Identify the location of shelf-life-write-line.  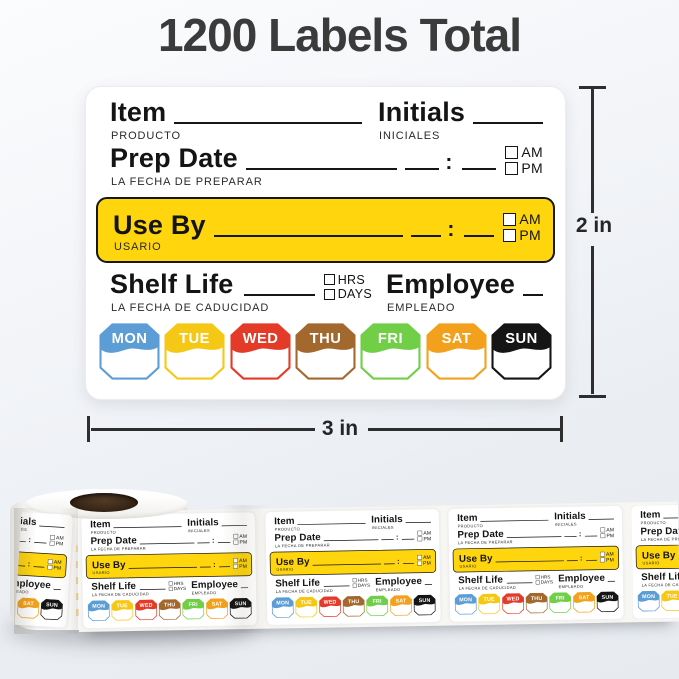
(519, 581).